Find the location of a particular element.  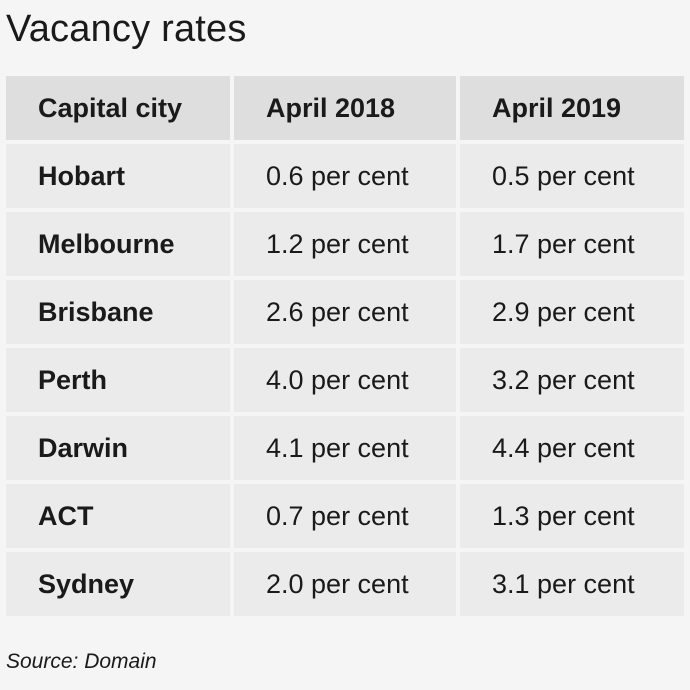

table-cell-2019: 1.3 per cent is located at coordinates (572, 516).